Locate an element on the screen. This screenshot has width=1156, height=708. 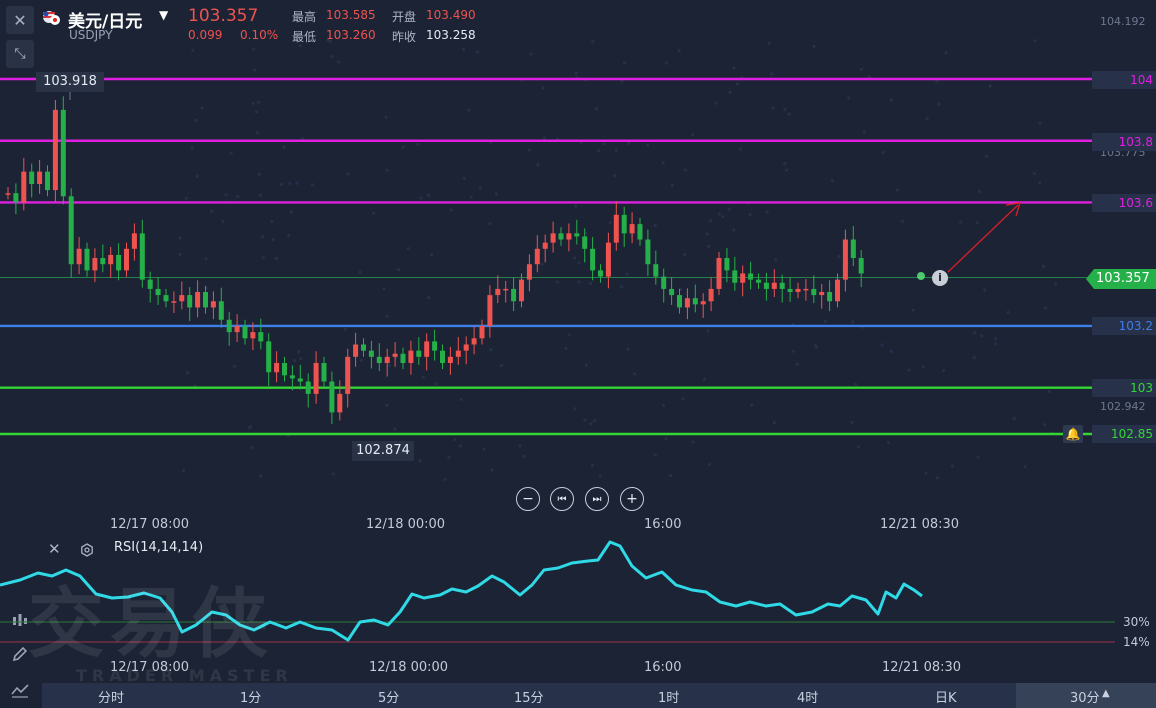
level-tag-103-8: 103.8 is located at coordinates (1124, 142).